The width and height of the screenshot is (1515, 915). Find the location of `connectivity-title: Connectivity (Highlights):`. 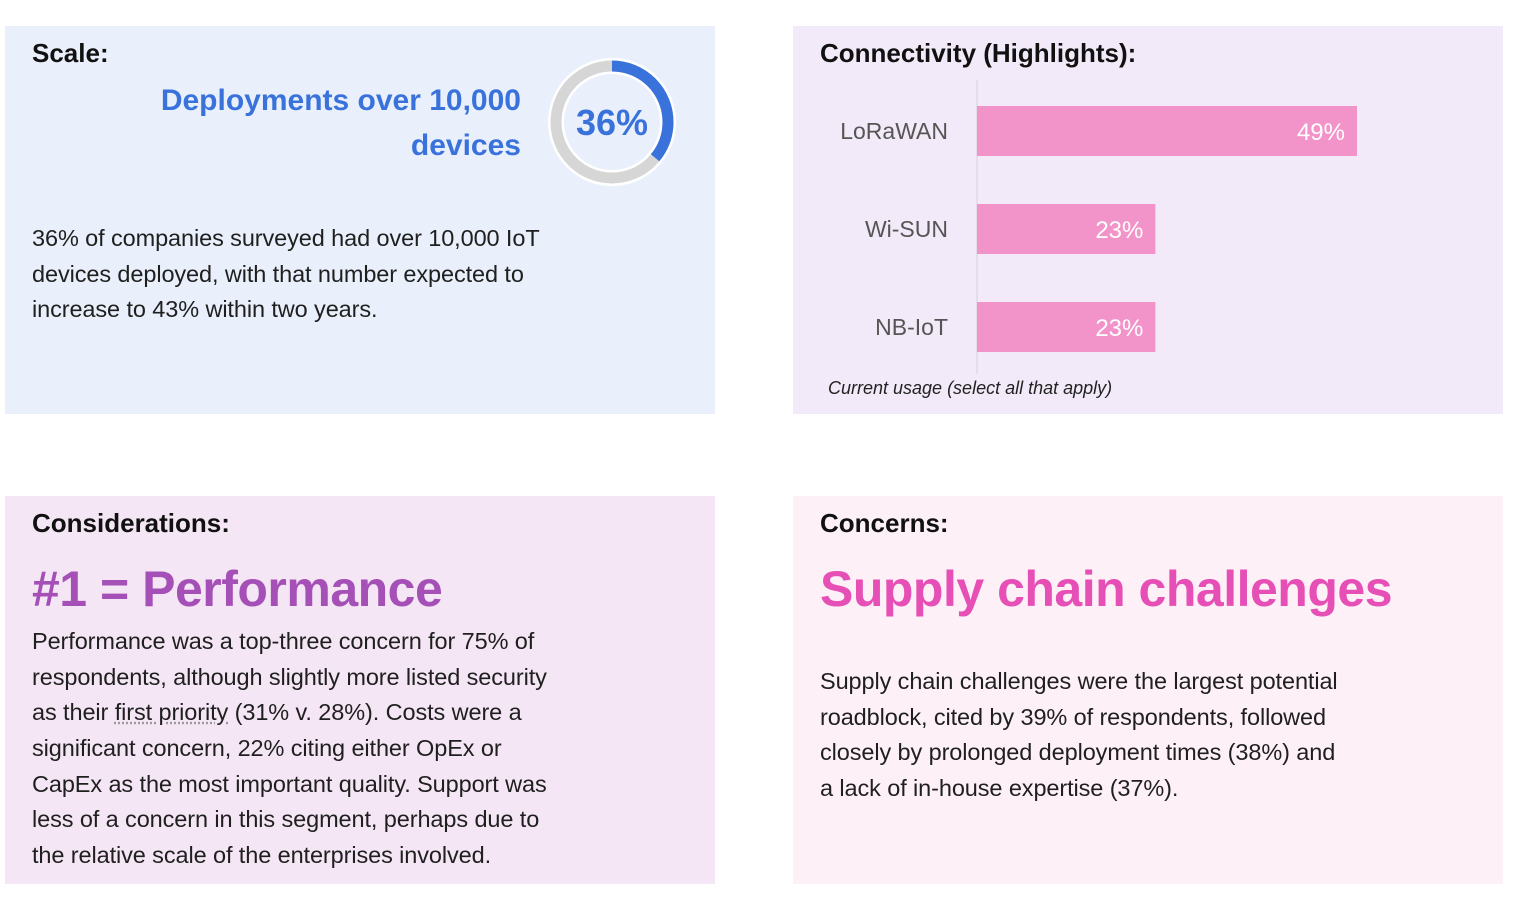

connectivity-title: Connectivity (Highlights): is located at coordinates (978, 53).